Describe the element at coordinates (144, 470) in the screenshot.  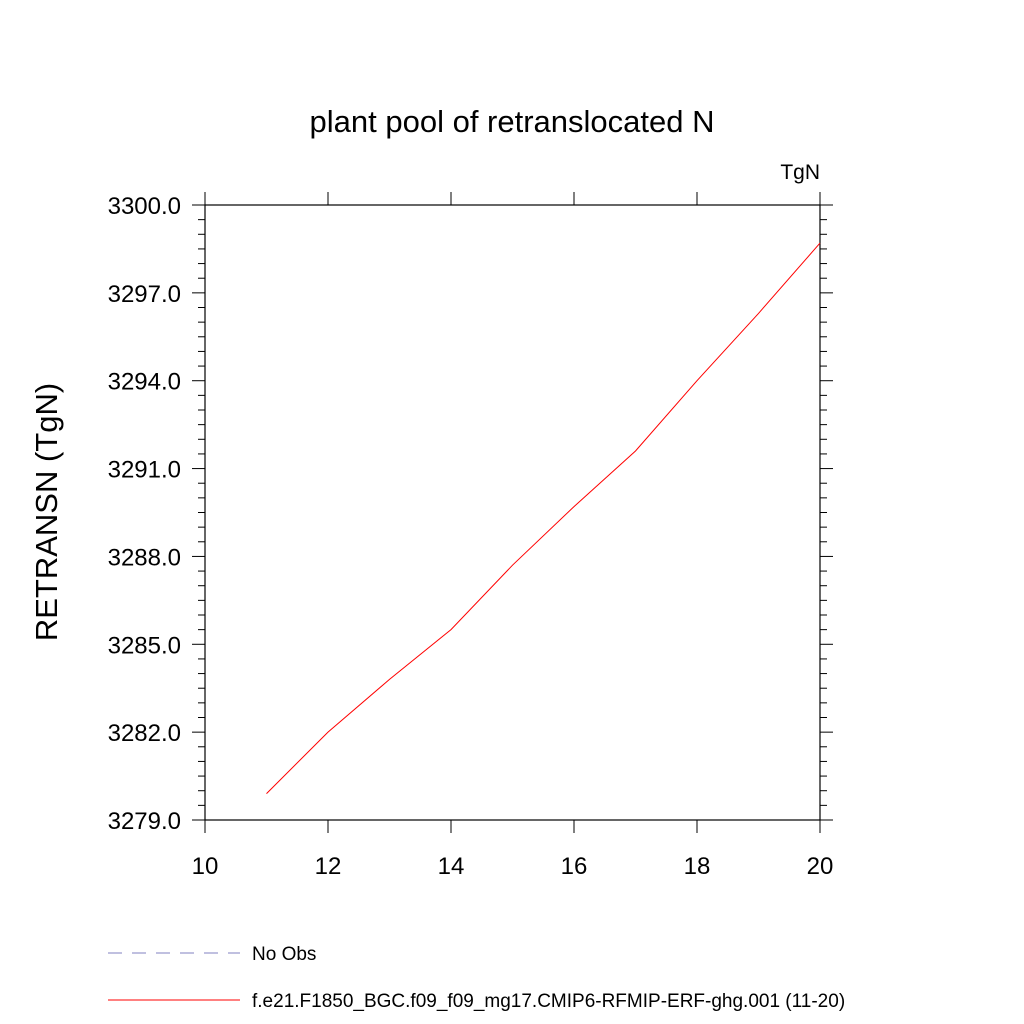
I see `y-tick-label: 3291.0` at that location.